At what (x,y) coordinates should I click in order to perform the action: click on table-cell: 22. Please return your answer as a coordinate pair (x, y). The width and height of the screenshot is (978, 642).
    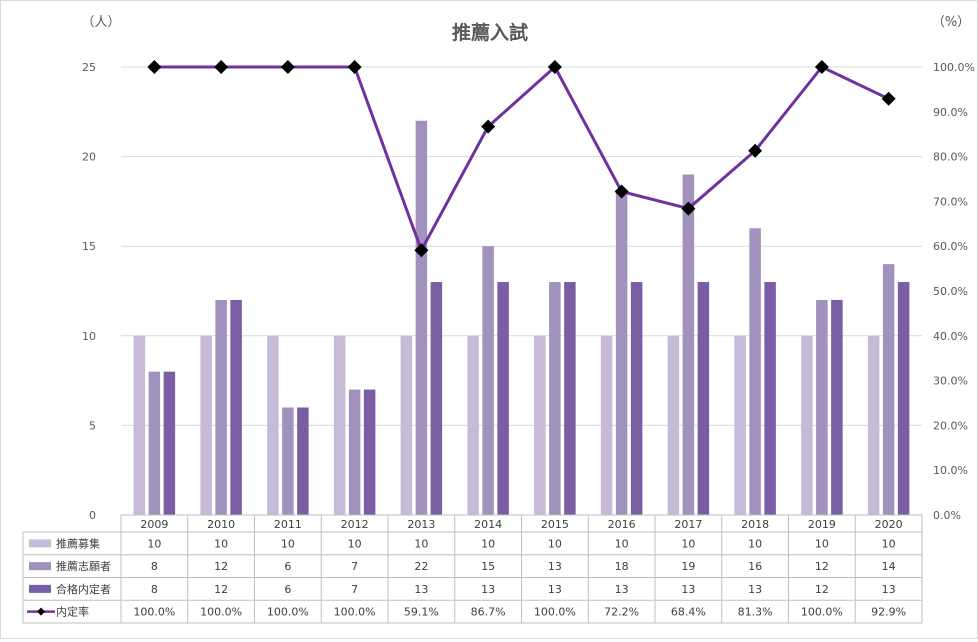
    Looking at the image, I should click on (421, 566).